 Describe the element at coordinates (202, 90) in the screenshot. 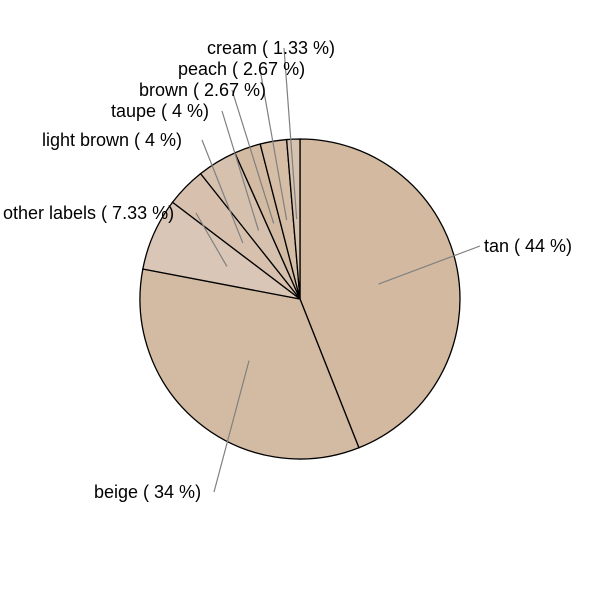

I see `slice-label-brown: brown ( 2.67 %)` at that location.